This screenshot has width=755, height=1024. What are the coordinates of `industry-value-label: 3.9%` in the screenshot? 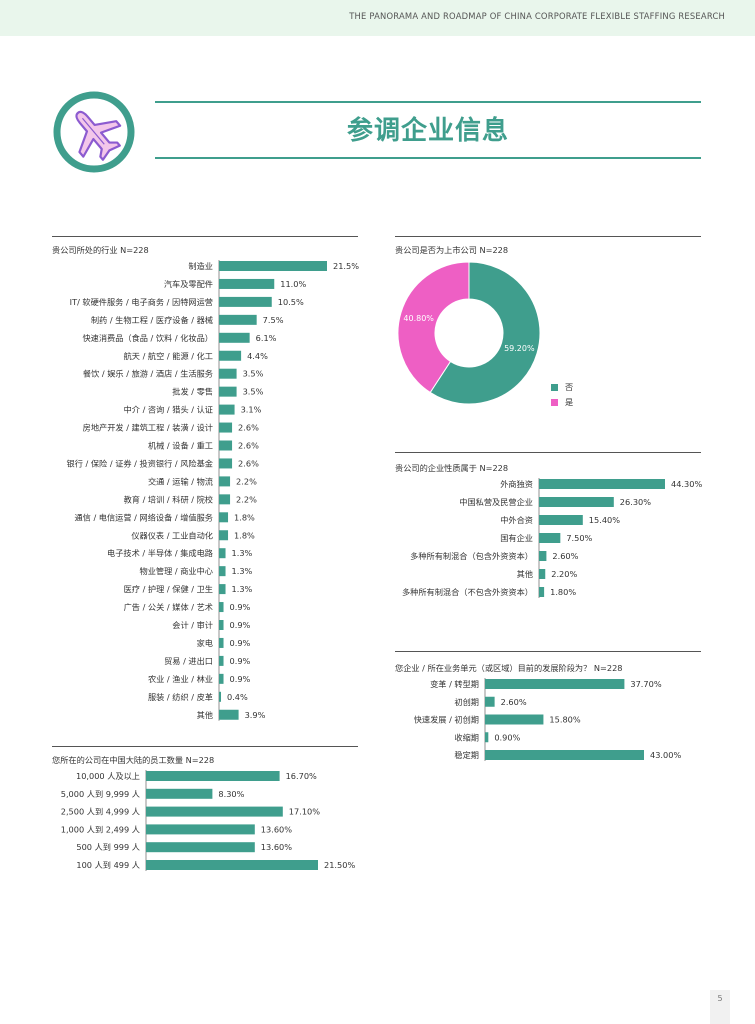 It's located at (255, 715).